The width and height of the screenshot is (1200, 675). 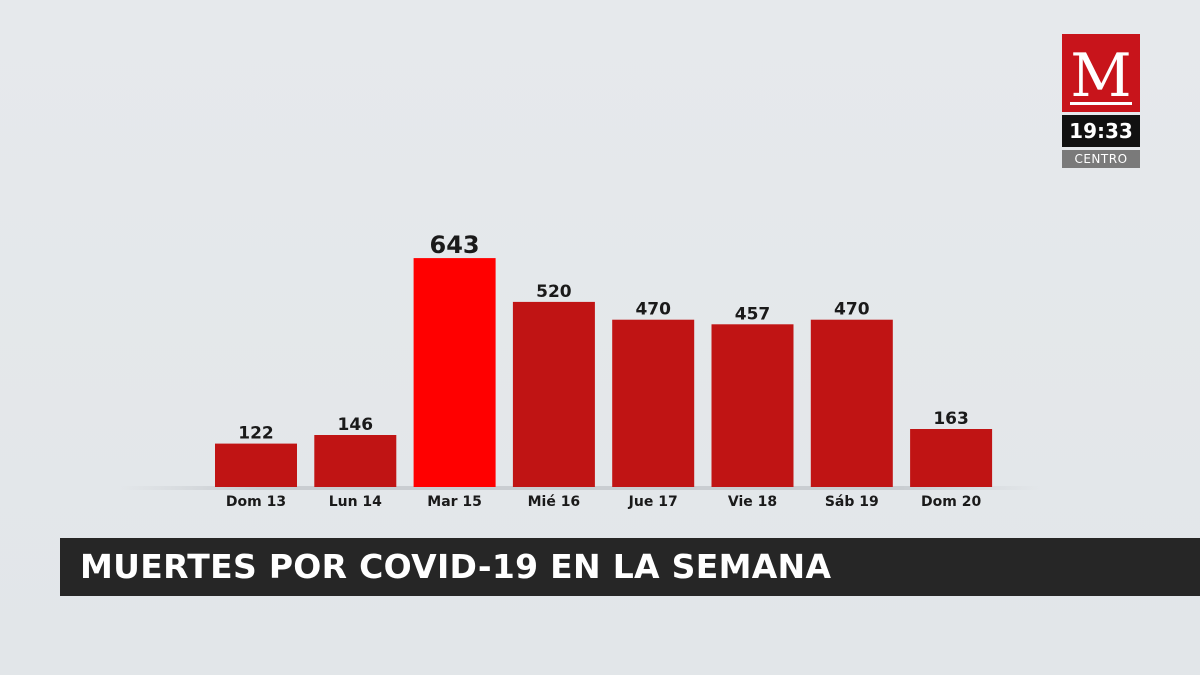 I want to click on channel-logo: M 19:33 CENTRO, so click(x=1101, y=101).